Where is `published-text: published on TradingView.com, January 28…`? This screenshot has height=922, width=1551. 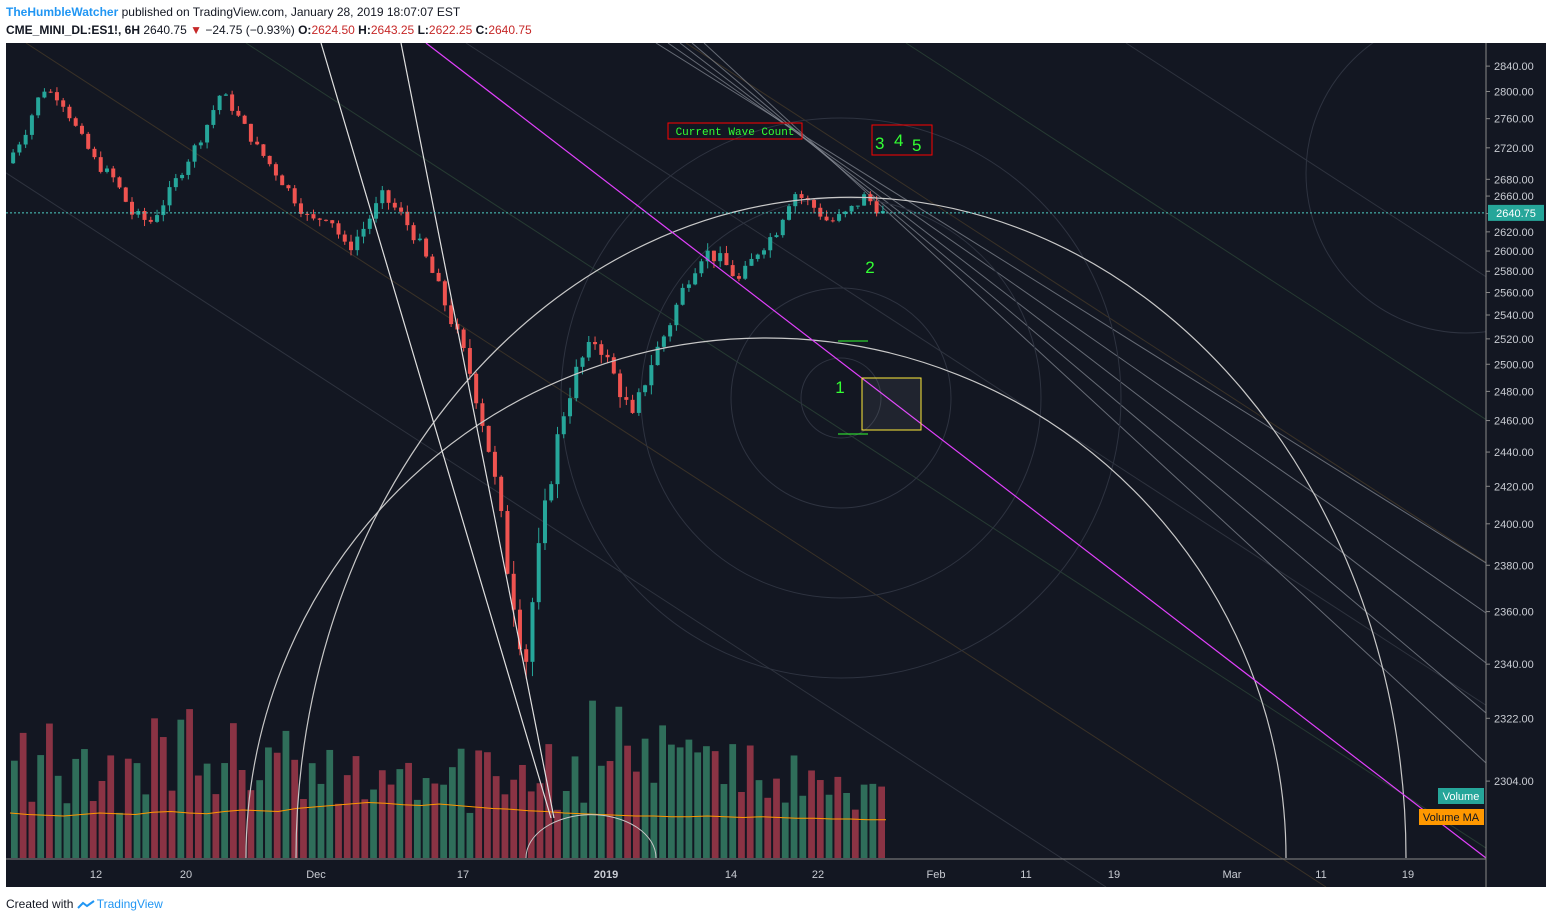 published-text: published on TradingView.com, January 28… is located at coordinates (291, 12).